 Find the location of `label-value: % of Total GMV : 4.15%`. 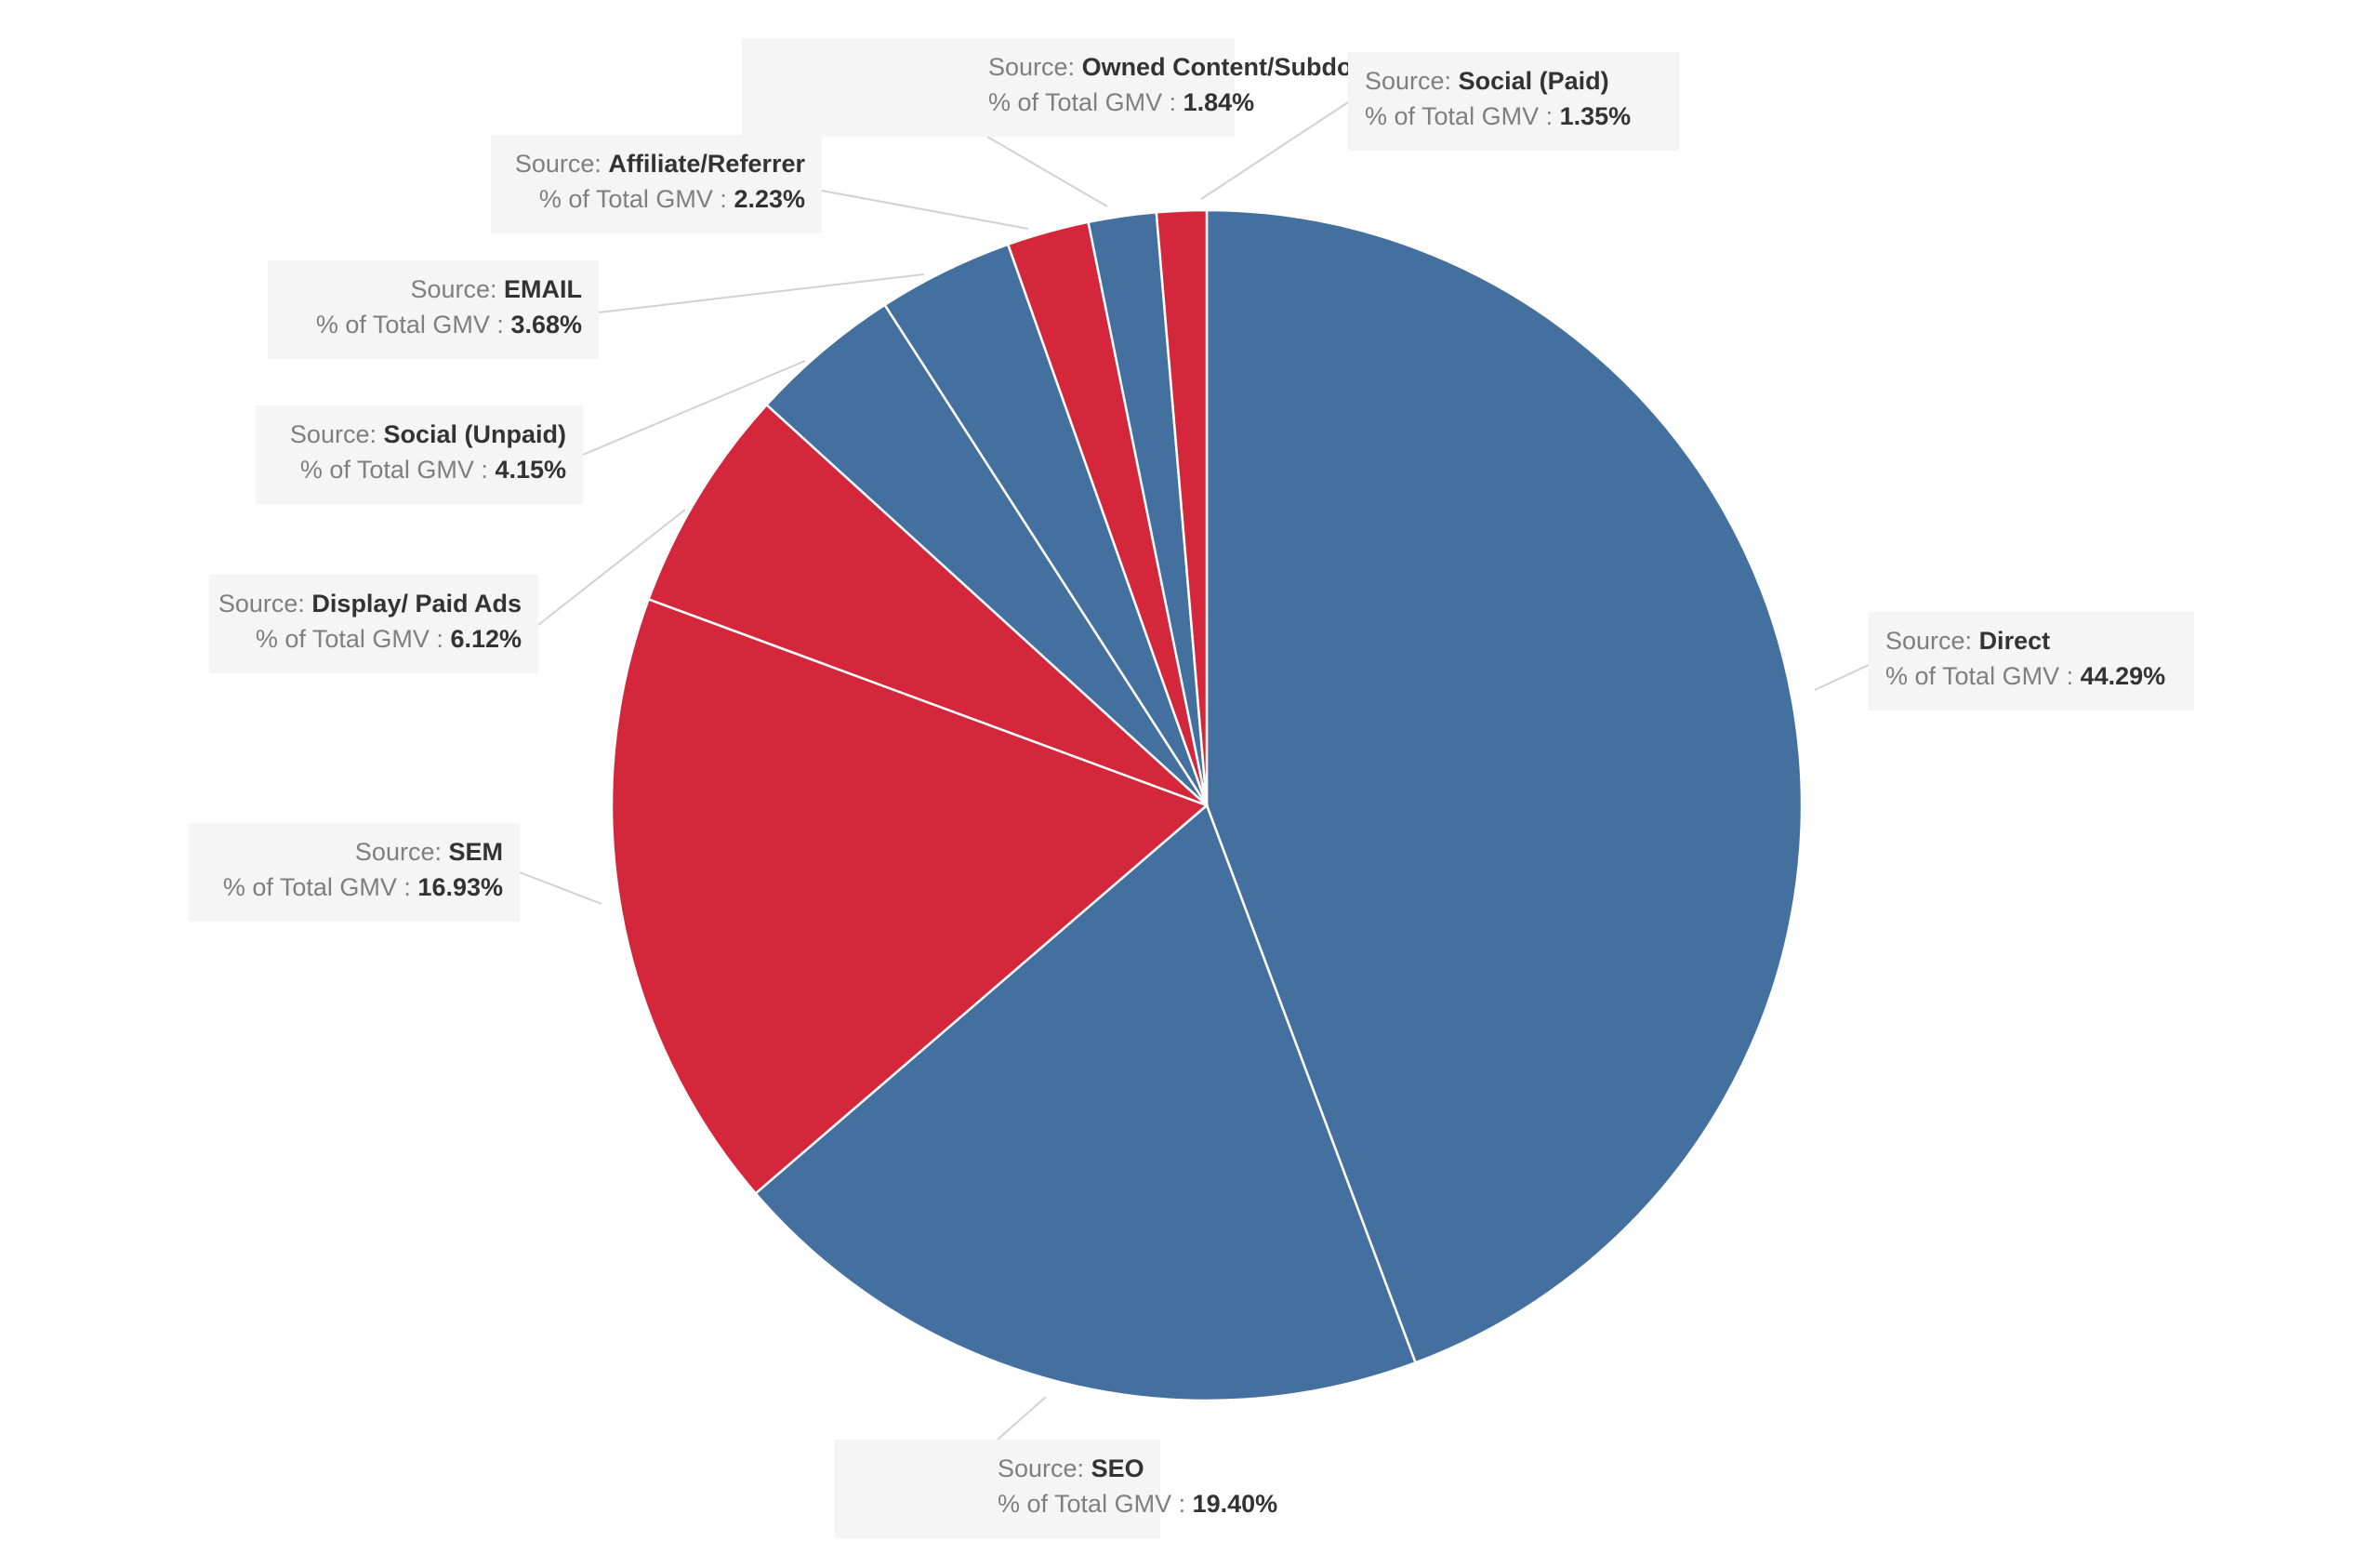

label-value: % of Total GMV : 4.15% is located at coordinates (433, 470).